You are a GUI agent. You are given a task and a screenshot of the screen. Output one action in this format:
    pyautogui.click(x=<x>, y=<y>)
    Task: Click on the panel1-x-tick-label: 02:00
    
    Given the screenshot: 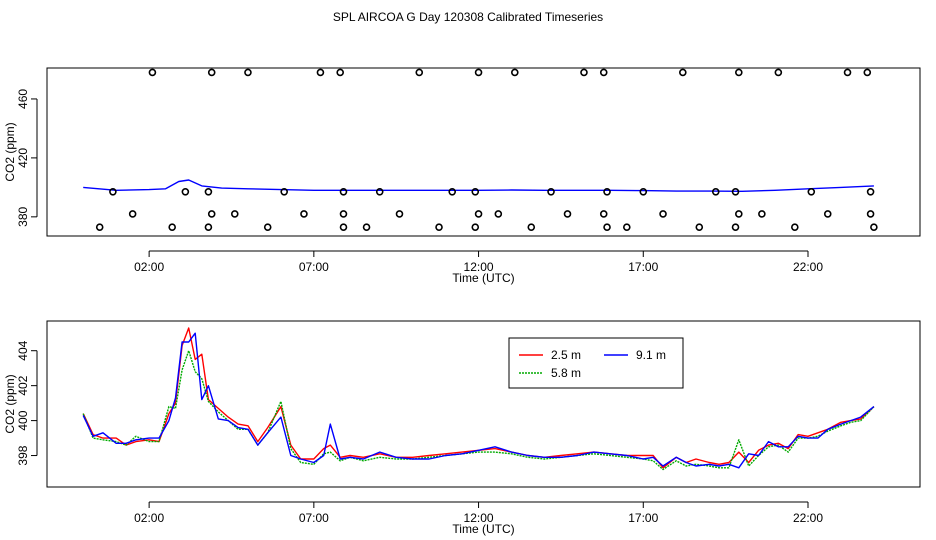 What is the action you would take?
    pyautogui.click(x=149, y=267)
    